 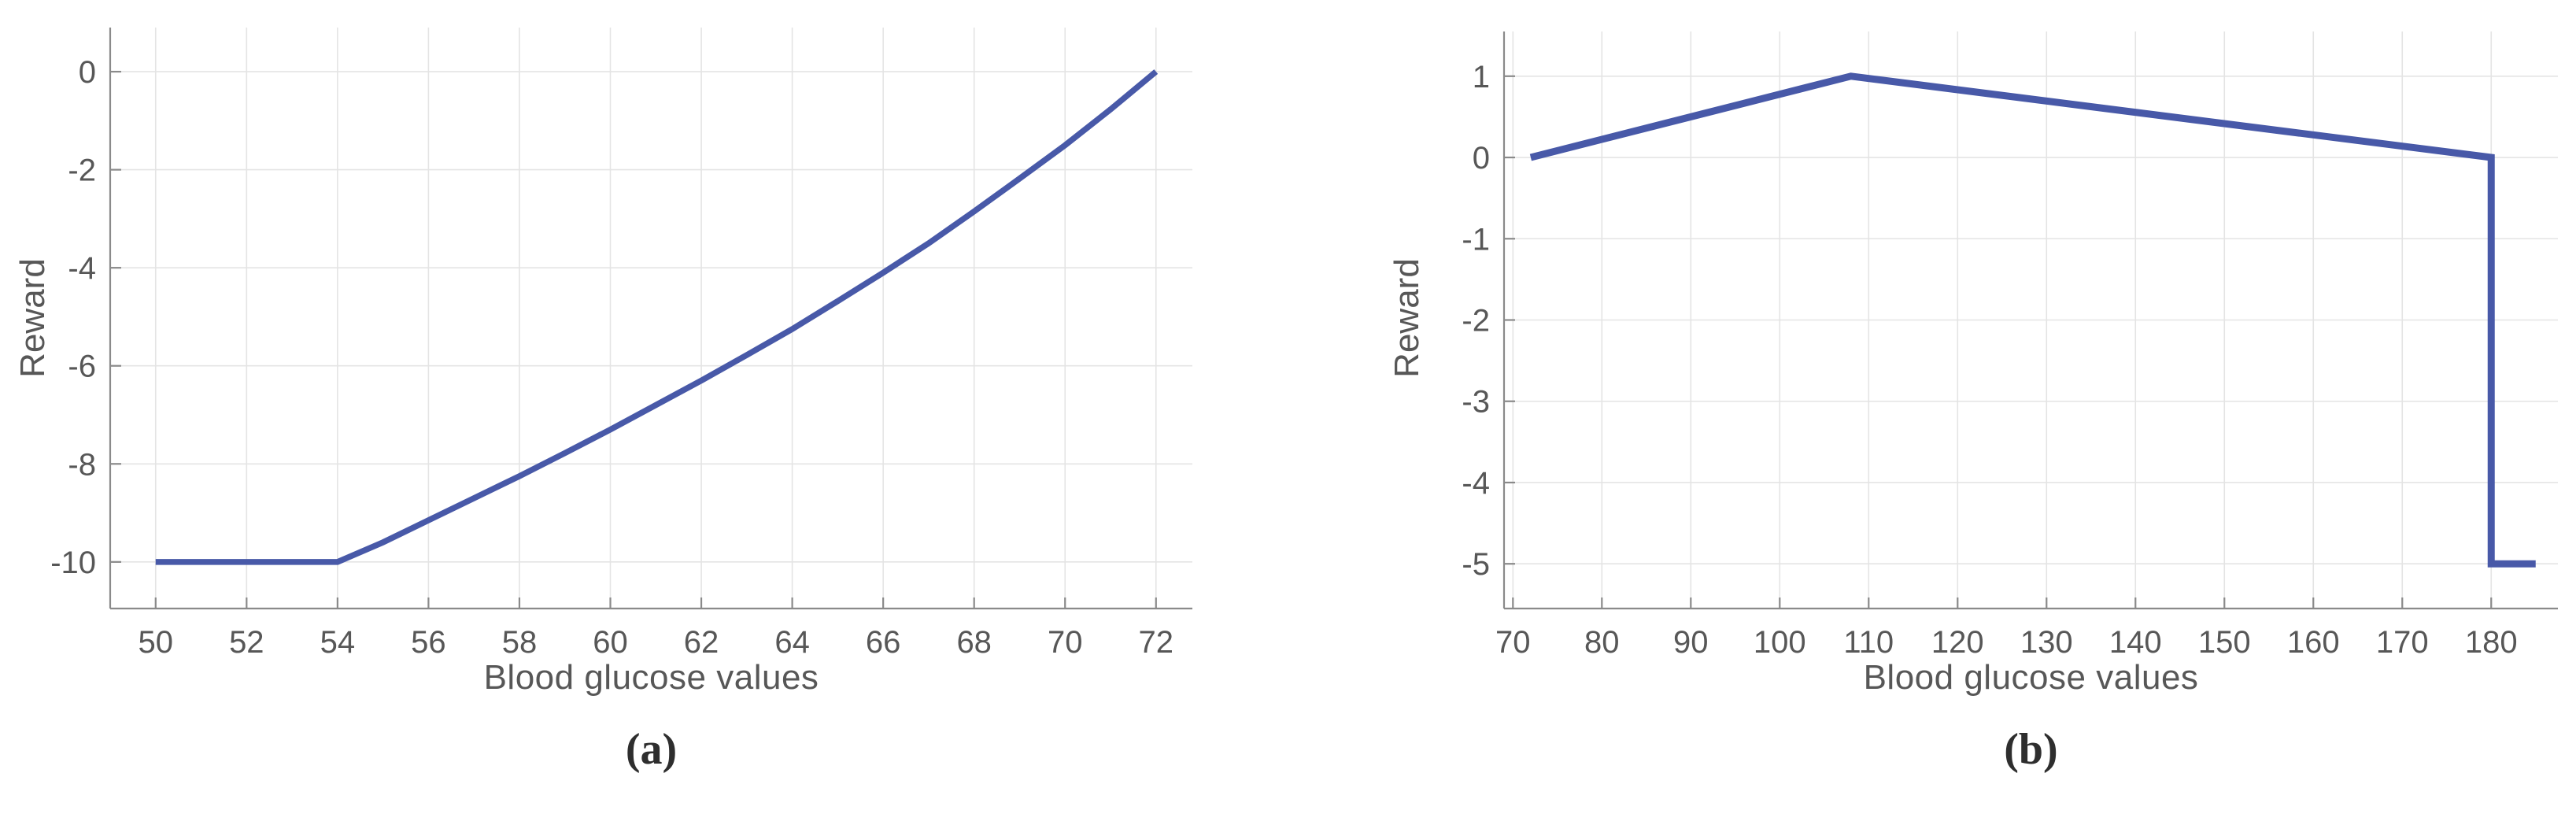 I want to click on chart-a-x-axis-label: Blood glucose values, so click(x=651, y=677).